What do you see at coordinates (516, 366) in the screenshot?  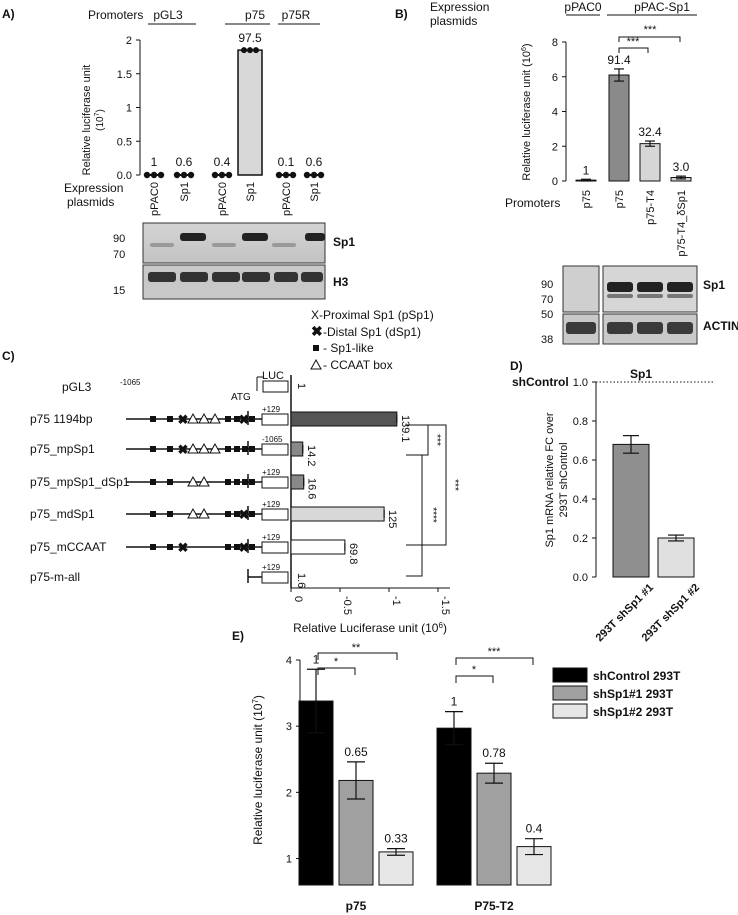 I see `panel-d-label: D)` at bounding box center [516, 366].